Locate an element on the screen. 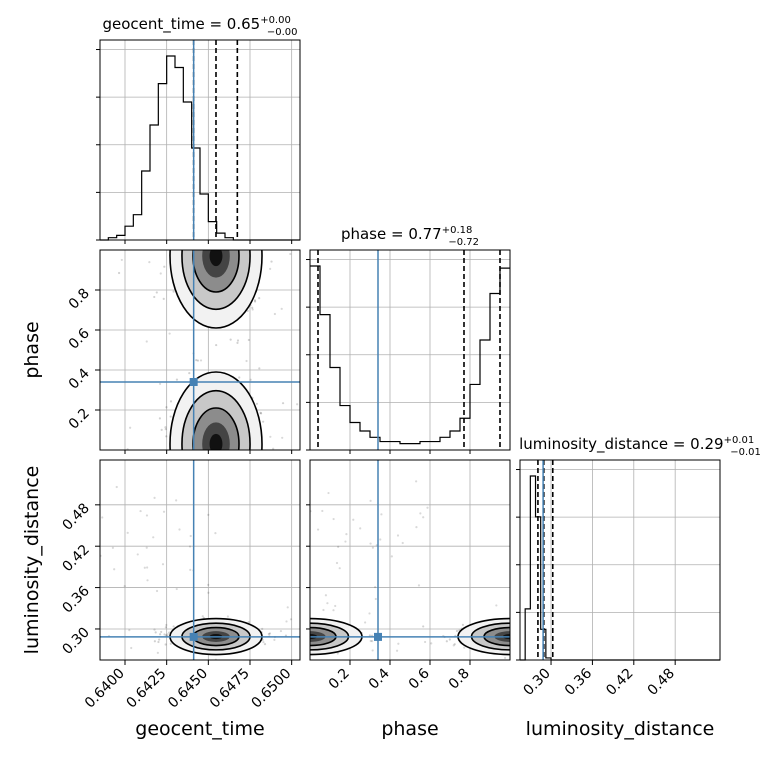 This screenshot has height=760, width=760. x-tick-label: 0.30 is located at coordinates (537, 682).